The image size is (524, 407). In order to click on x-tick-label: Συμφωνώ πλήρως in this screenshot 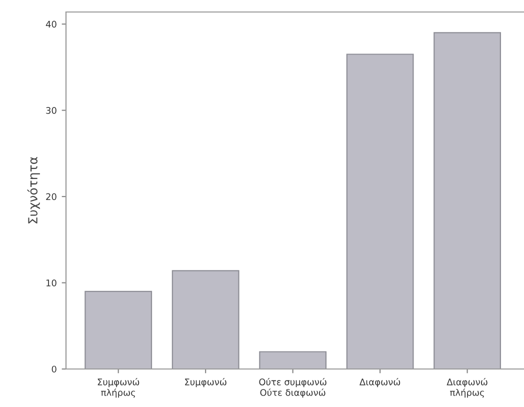, I will do `click(119, 388)`.